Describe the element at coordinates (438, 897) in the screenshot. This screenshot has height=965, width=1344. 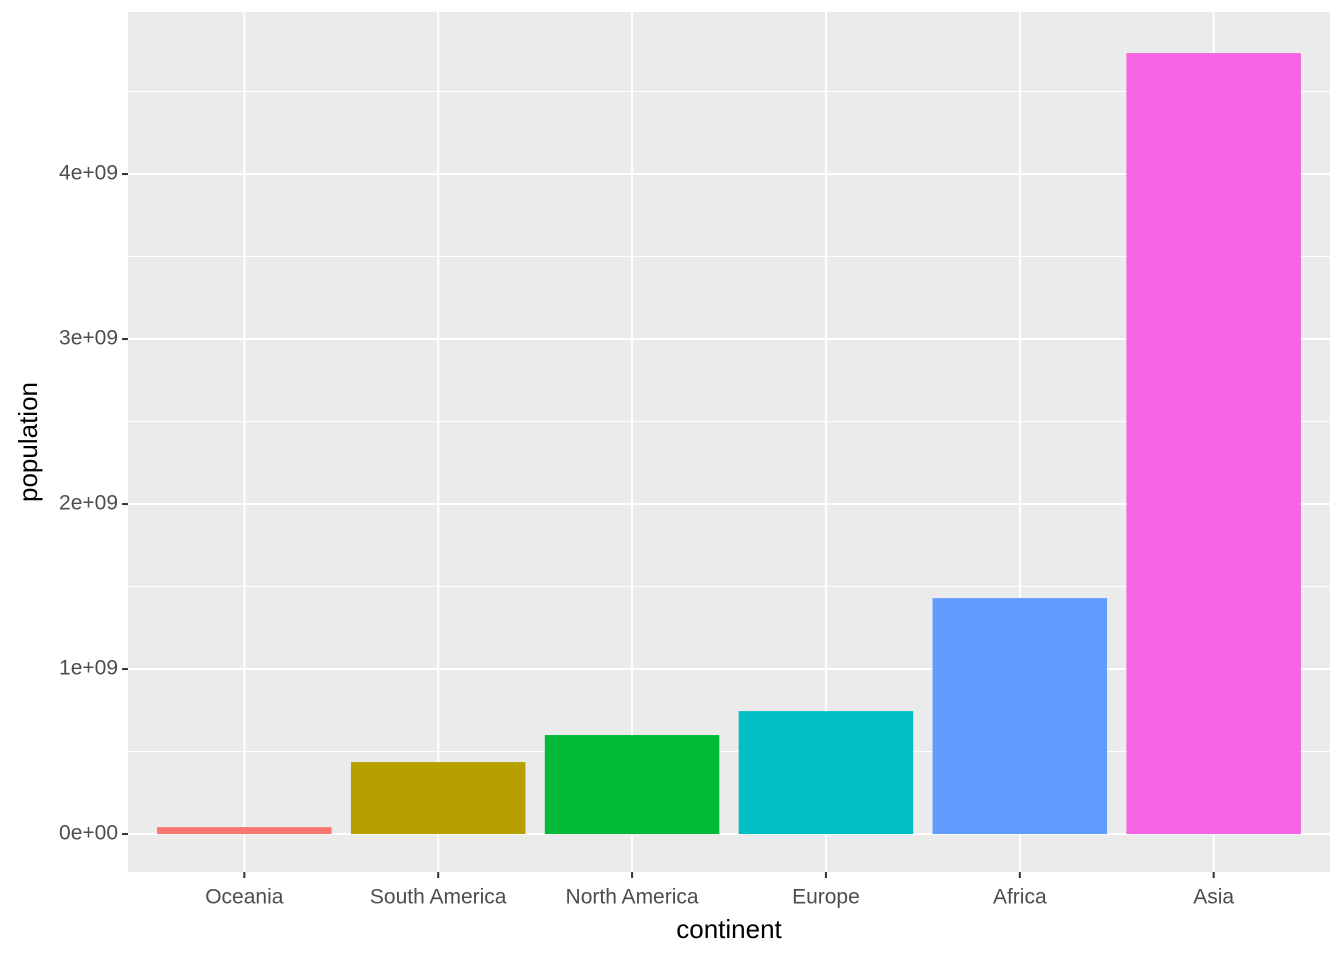
I see `x-tick-label: South America` at that location.